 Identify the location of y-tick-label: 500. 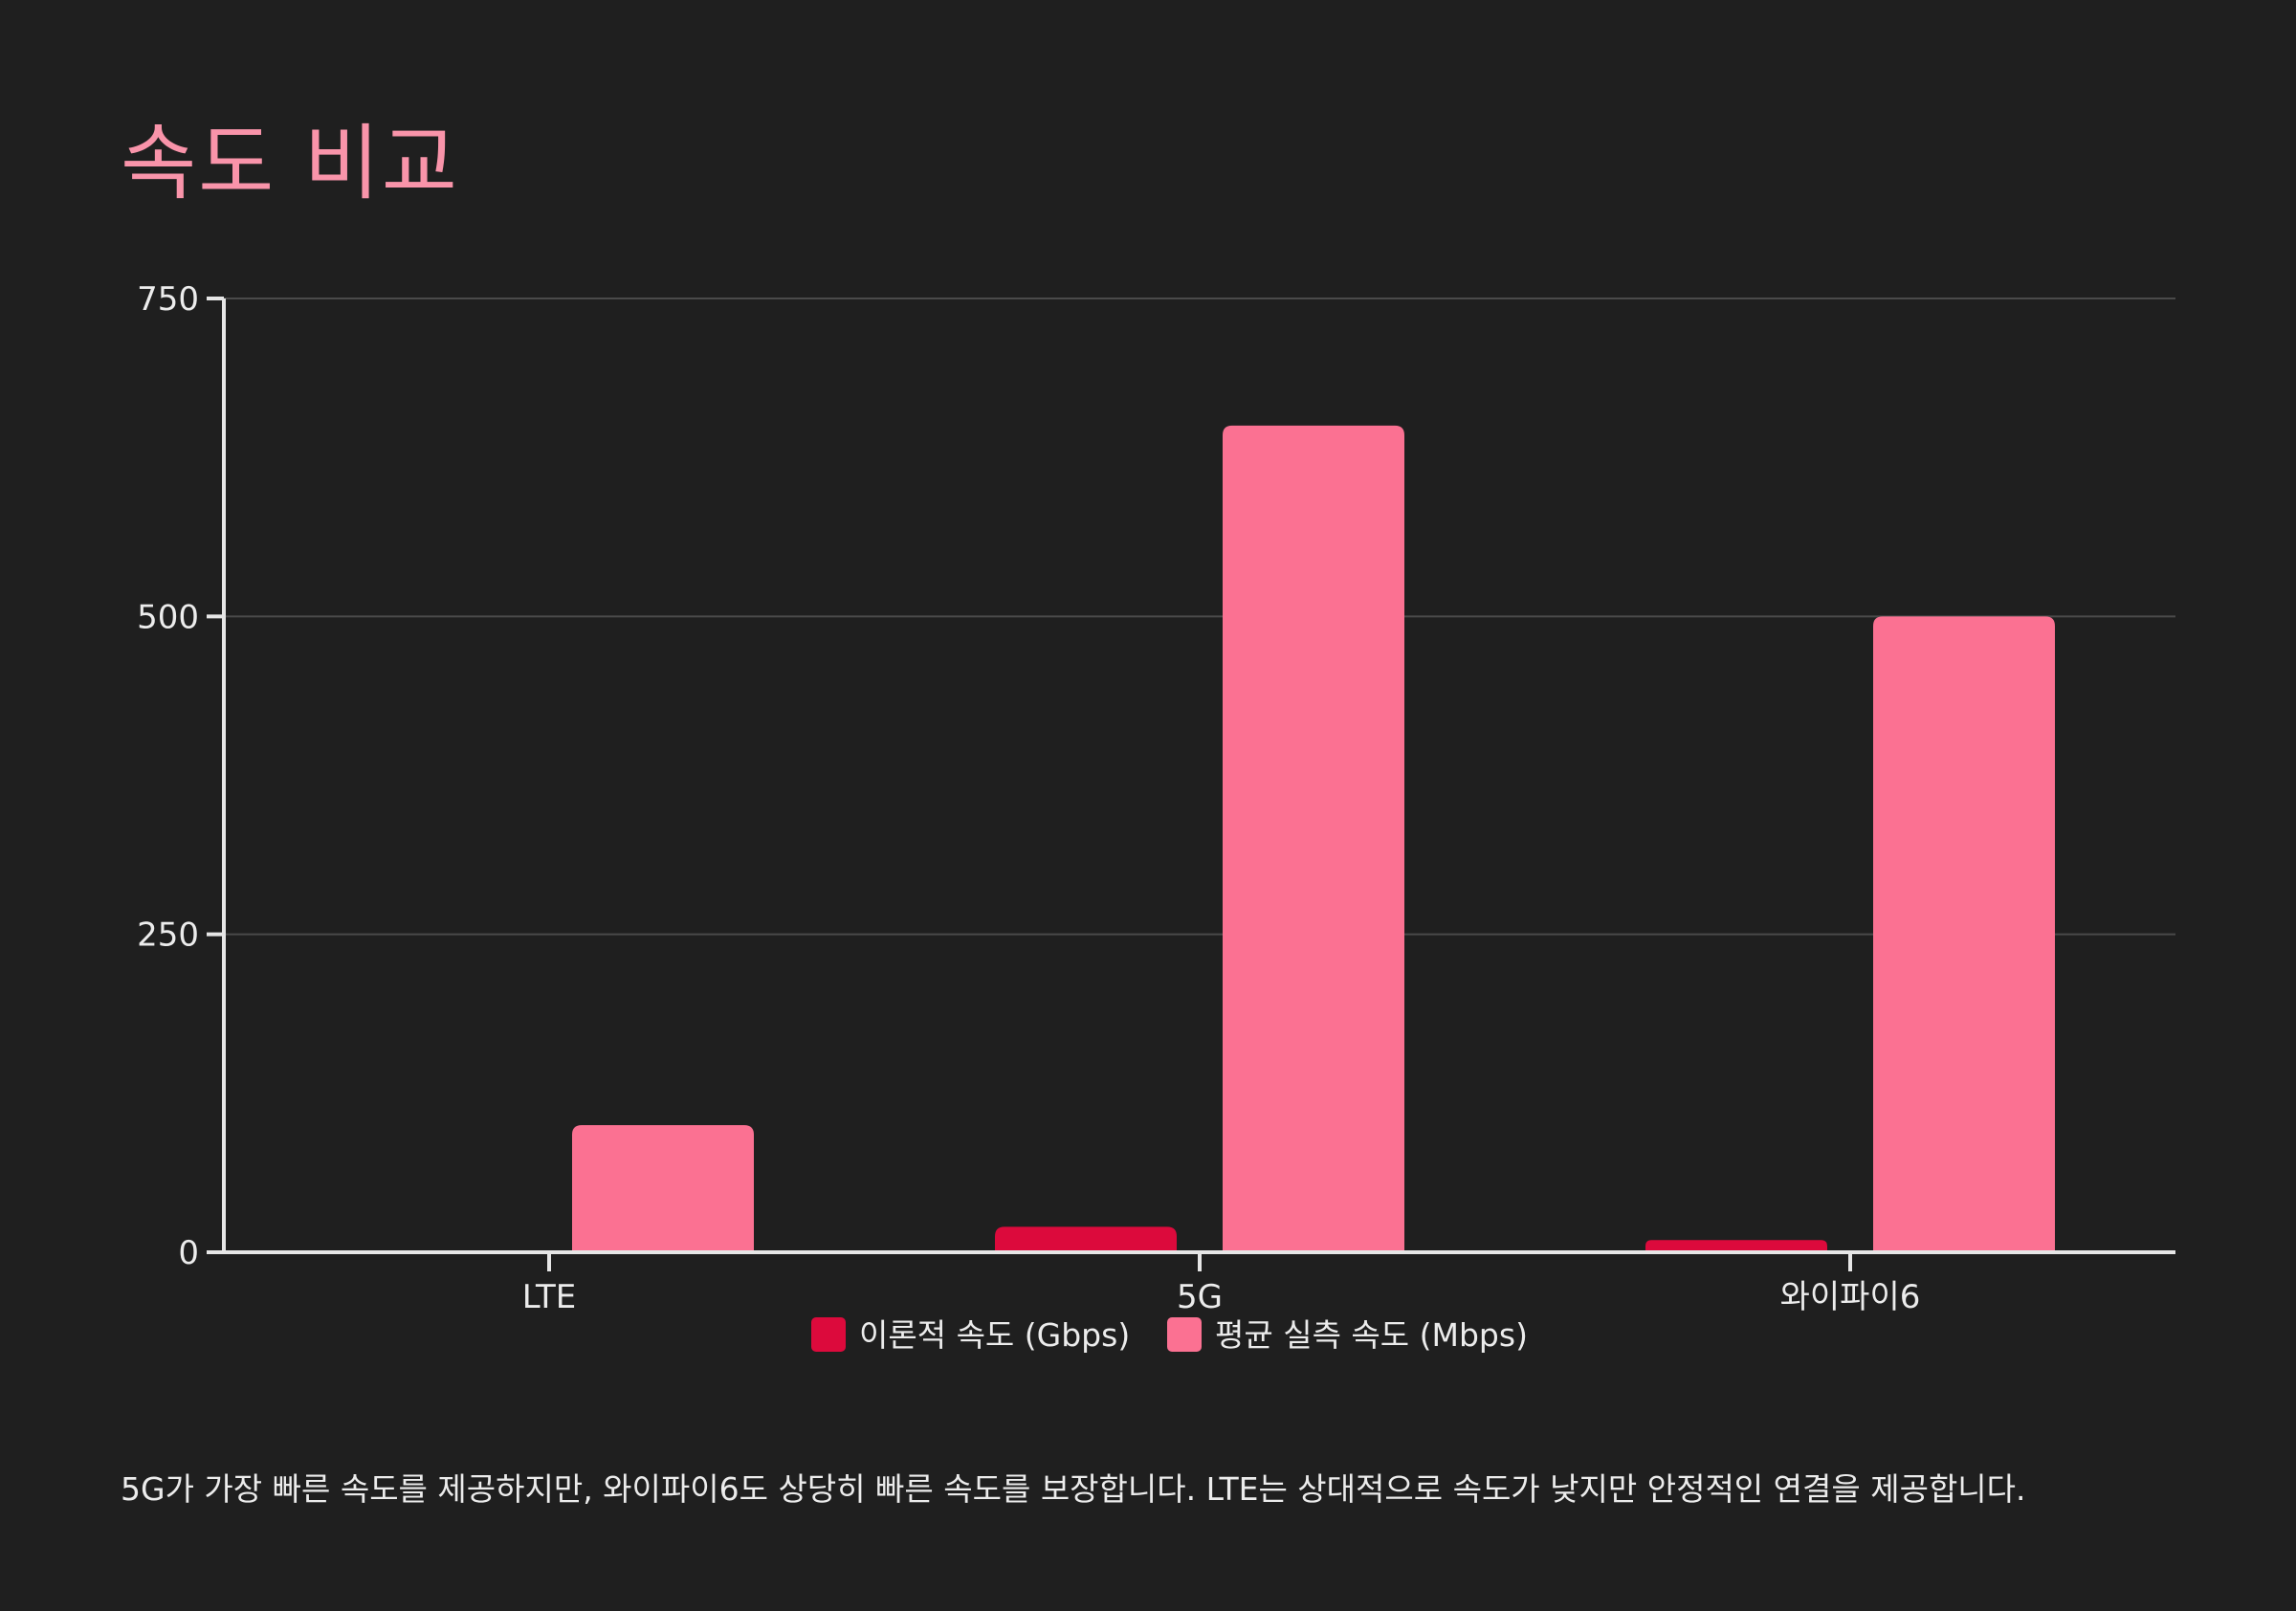
(168, 617).